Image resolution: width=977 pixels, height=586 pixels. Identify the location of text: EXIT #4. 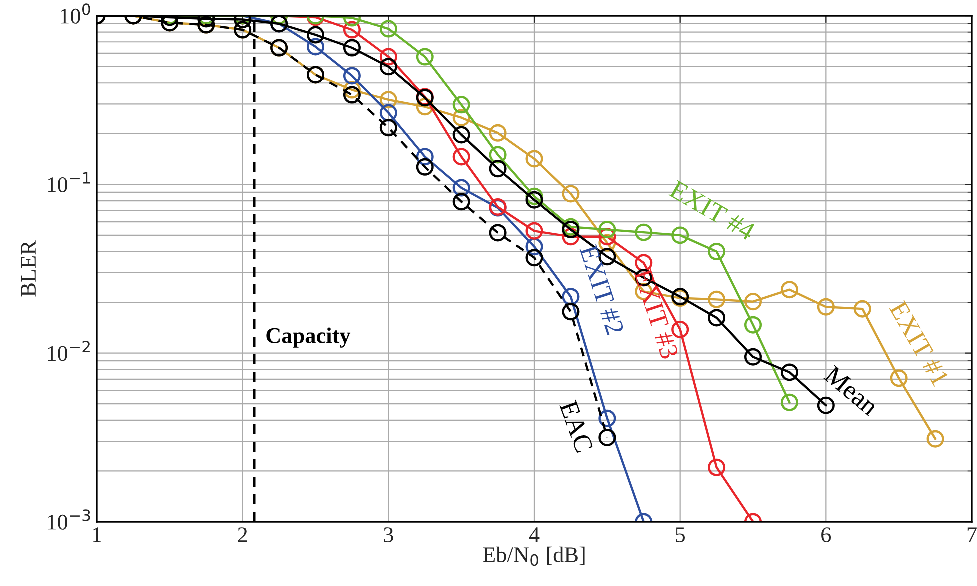
(712, 210).